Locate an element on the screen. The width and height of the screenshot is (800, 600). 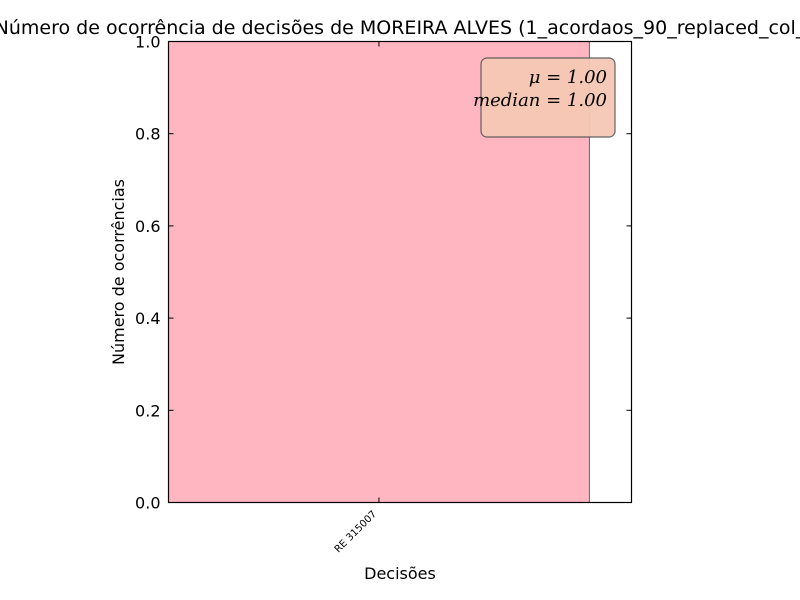
y-tick-label: 0.4 is located at coordinates (147, 318).